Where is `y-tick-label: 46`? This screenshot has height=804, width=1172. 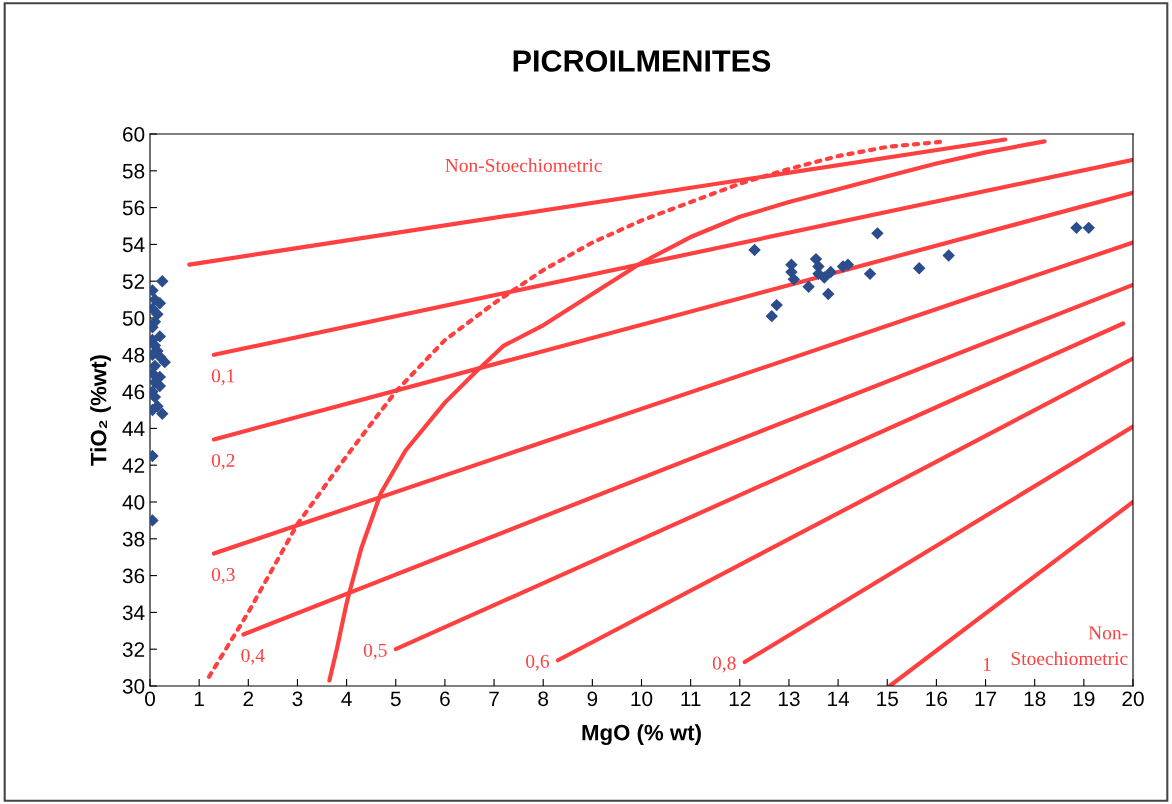 y-tick-label: 46 is located at coordinates (133, 392).